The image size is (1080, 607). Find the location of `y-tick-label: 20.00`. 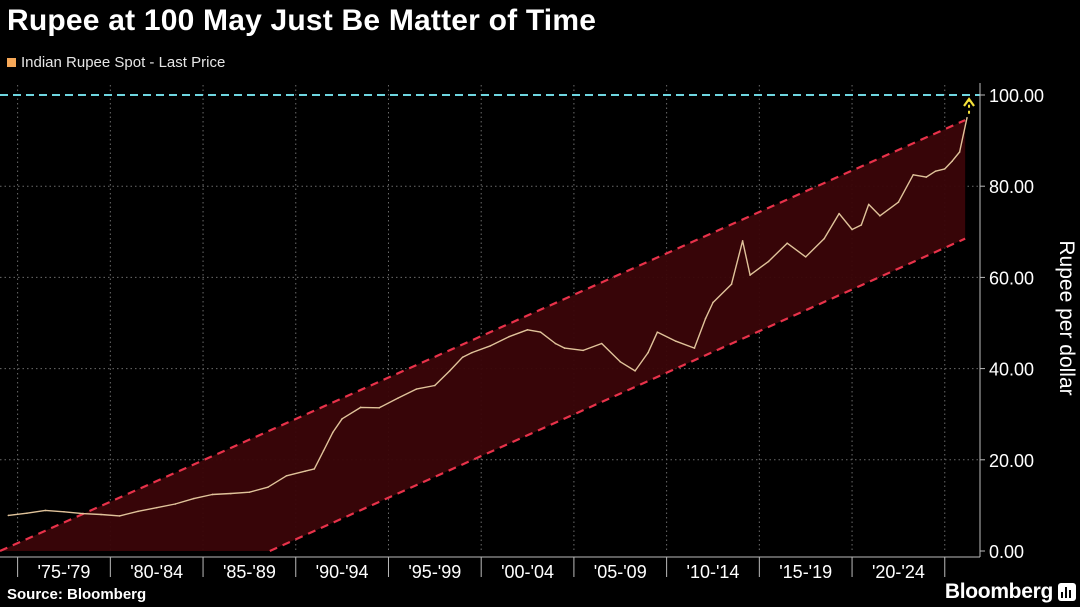

y-tick-label: 20.00 is located at coordinates (1011, 461).